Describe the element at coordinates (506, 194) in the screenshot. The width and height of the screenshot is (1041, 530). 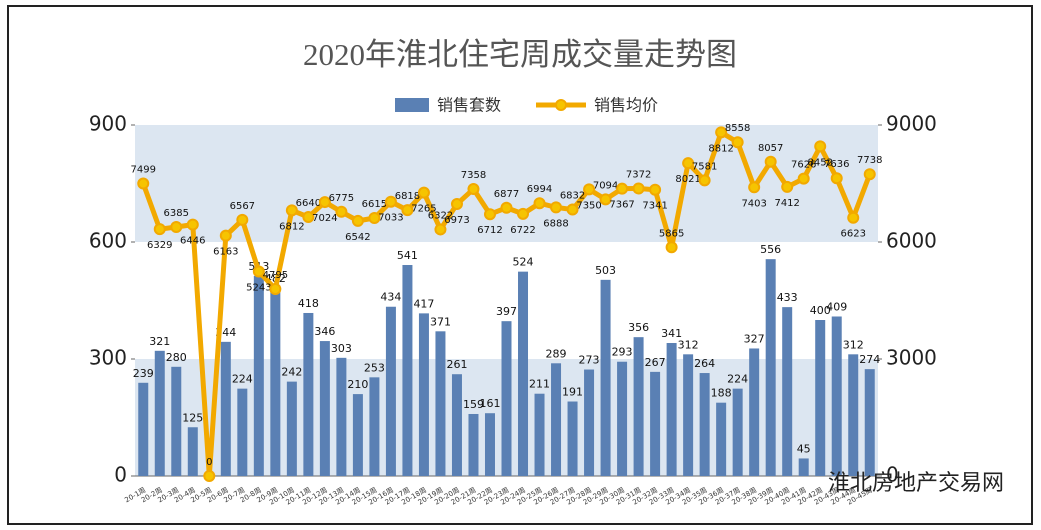
I see `line-value-label: 6877` at that location.